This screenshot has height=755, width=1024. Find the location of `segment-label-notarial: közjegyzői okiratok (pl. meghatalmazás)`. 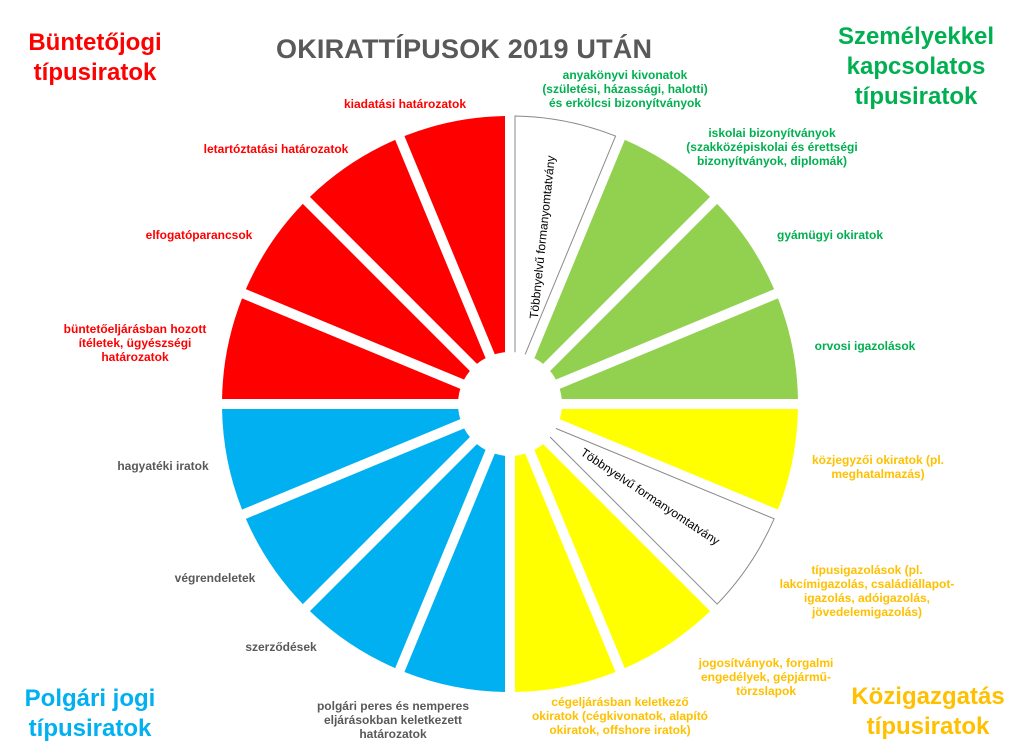

segment-label-notarial: közjegyzői okiratok (pl. meghatalmazás) is located at coordinates (878, 467).